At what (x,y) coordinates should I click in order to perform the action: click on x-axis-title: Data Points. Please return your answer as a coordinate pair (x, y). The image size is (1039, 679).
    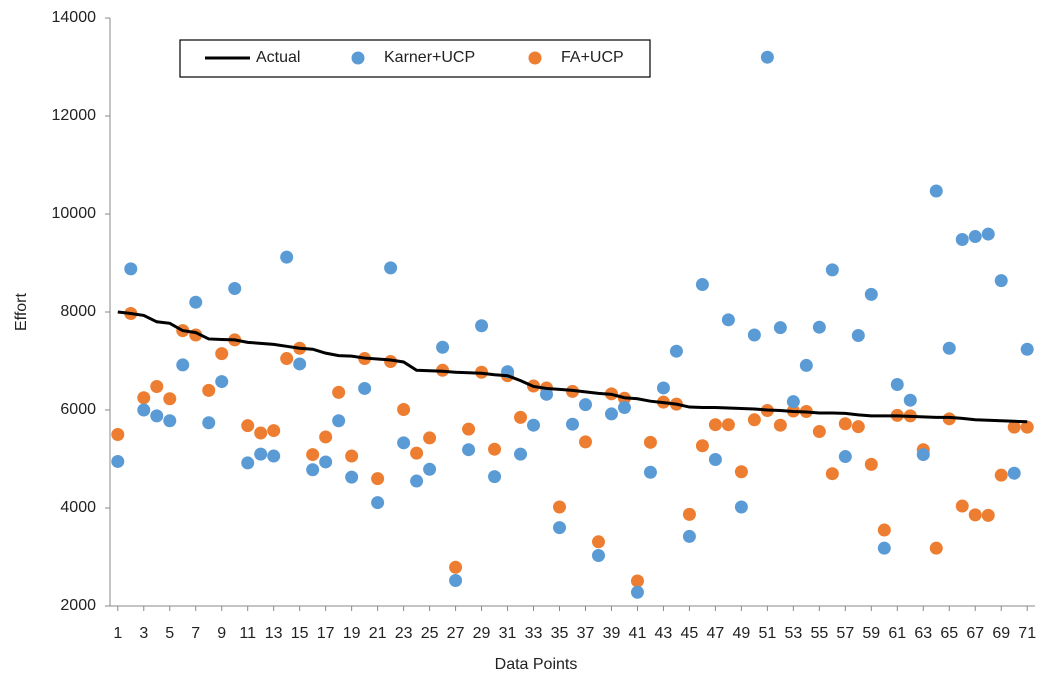
    Looking at the image, I should click on (536, 664).